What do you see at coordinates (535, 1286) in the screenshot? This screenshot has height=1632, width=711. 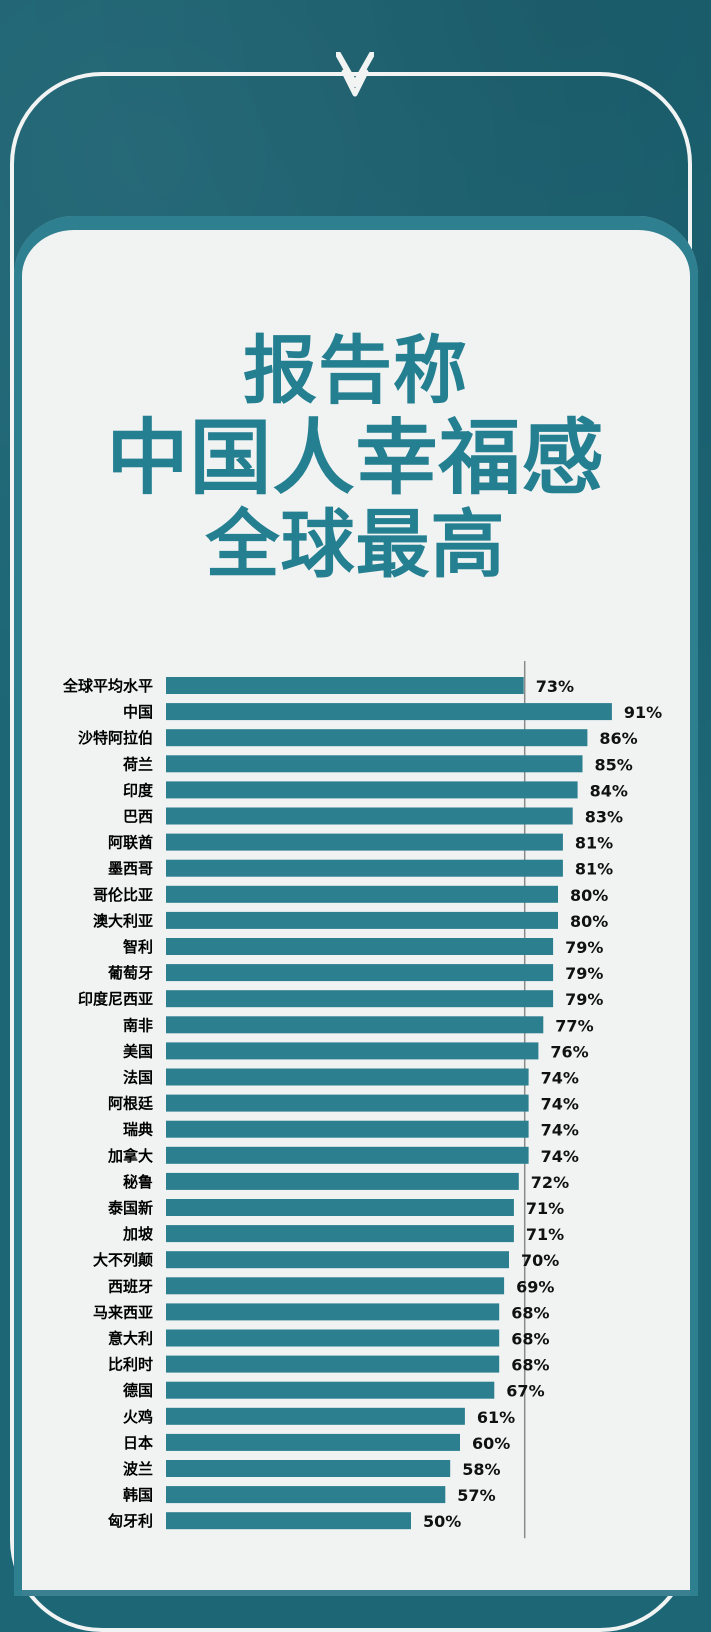 I see `value-label: 69%` at bounding box center [535, 1286].